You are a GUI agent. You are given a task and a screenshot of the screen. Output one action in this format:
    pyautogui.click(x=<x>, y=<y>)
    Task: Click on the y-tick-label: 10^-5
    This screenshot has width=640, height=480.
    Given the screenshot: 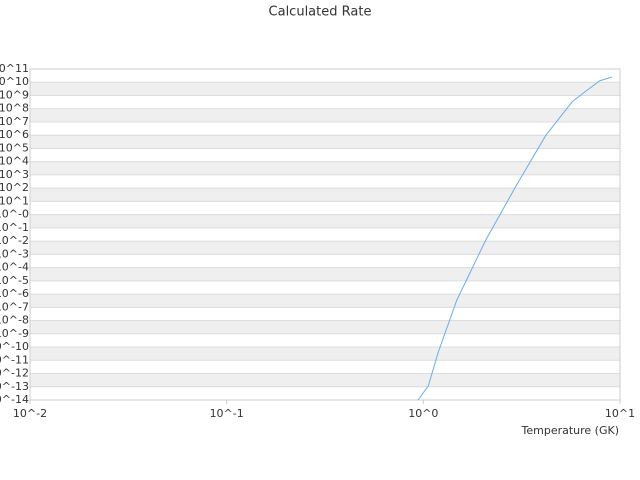 What is the action you would take?
    pyautogui.click(x=14, y=280)
    